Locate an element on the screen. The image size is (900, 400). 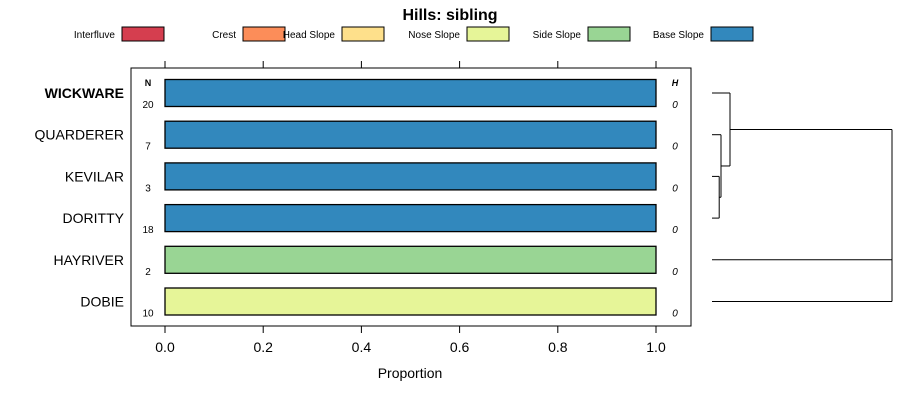
h-value-quarderer: 0 is located at coordinates (675, 147).